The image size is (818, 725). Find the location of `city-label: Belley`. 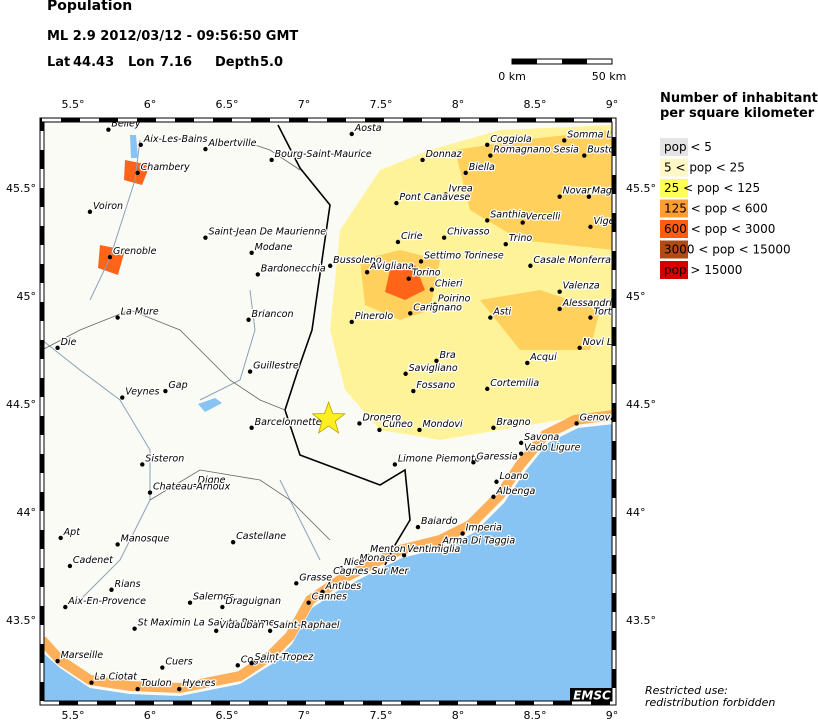

city-label: Belley is located at coordinates (125, 124).